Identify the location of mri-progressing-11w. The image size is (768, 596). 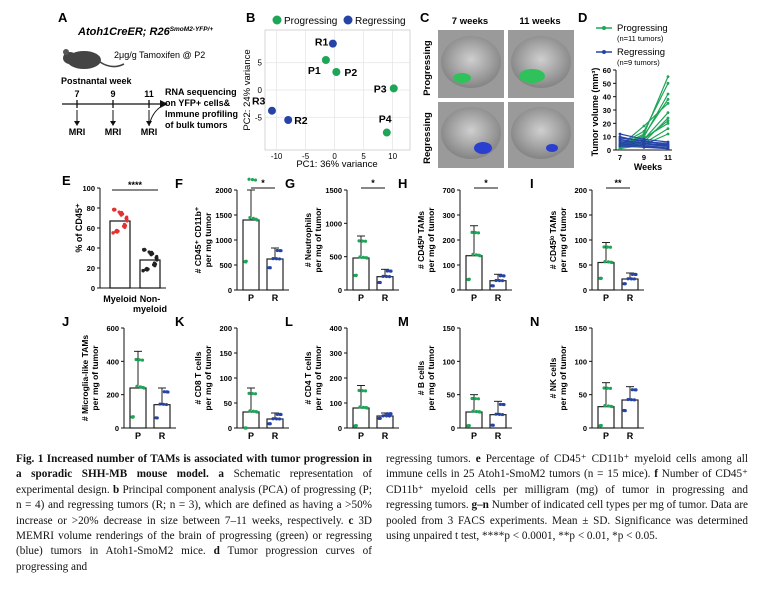
(541, 64).